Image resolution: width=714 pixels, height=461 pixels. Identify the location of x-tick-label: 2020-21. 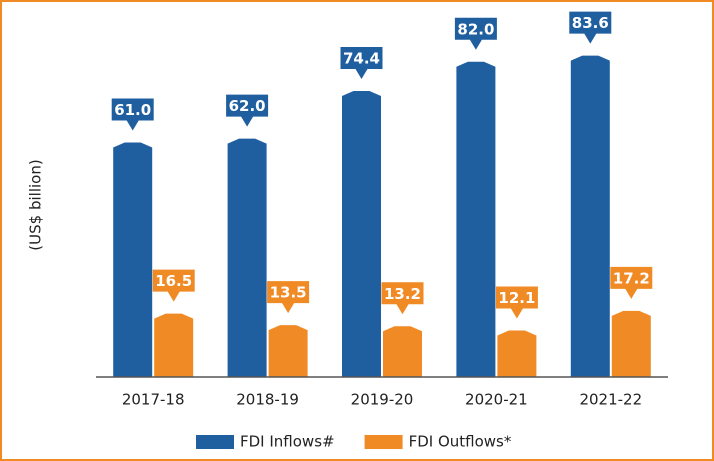
(496, 400).